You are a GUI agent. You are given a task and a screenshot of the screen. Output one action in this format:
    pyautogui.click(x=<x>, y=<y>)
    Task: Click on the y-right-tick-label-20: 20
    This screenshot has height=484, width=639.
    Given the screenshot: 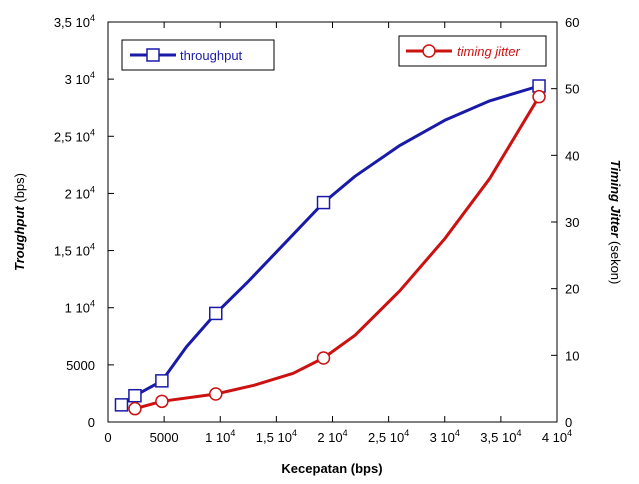 What is the action you would take?
    pyautogui.click(x=572, y=289)
    